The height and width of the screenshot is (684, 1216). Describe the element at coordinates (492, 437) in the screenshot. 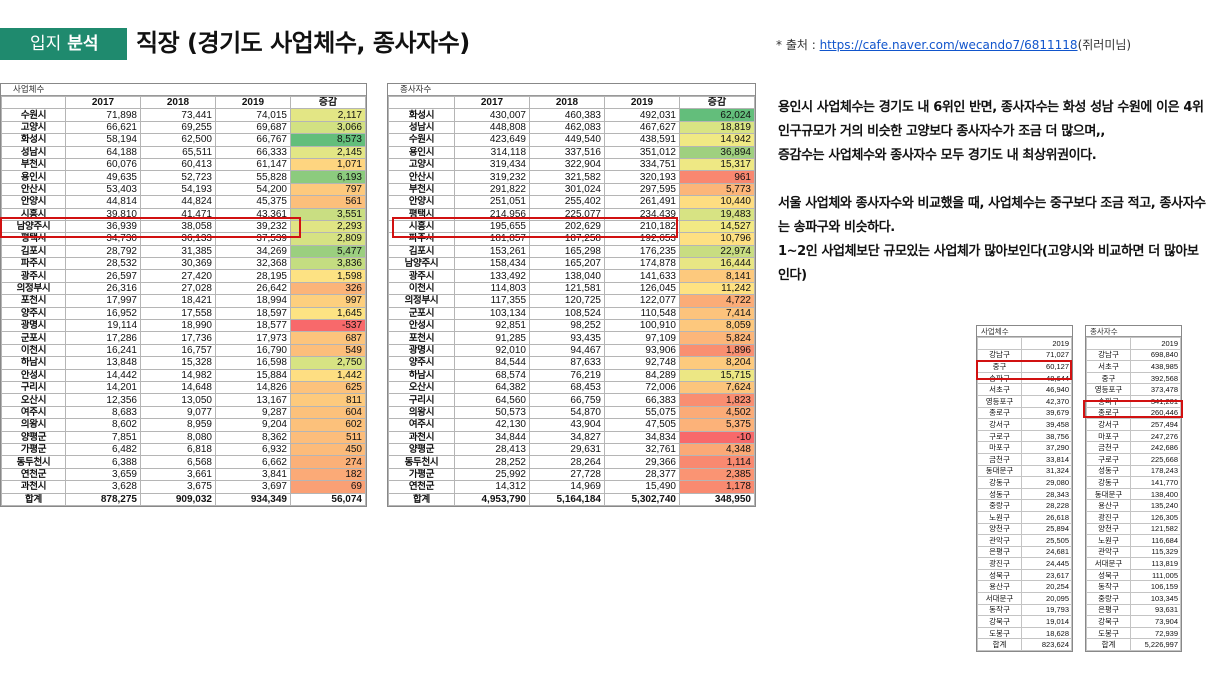

I see `cell-value: 34,844` at that location.